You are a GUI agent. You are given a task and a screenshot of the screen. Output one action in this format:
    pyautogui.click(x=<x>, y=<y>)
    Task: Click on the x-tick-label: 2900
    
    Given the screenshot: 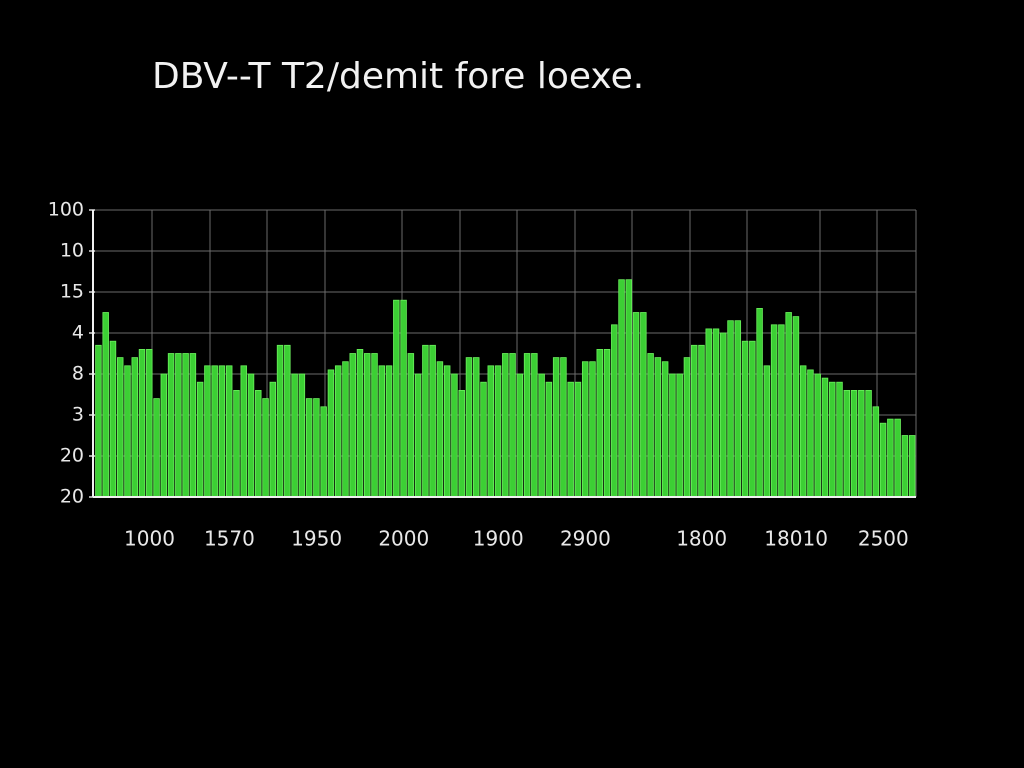 What is the action you would take?
    pyautogui.click(x=585, y=539)
    